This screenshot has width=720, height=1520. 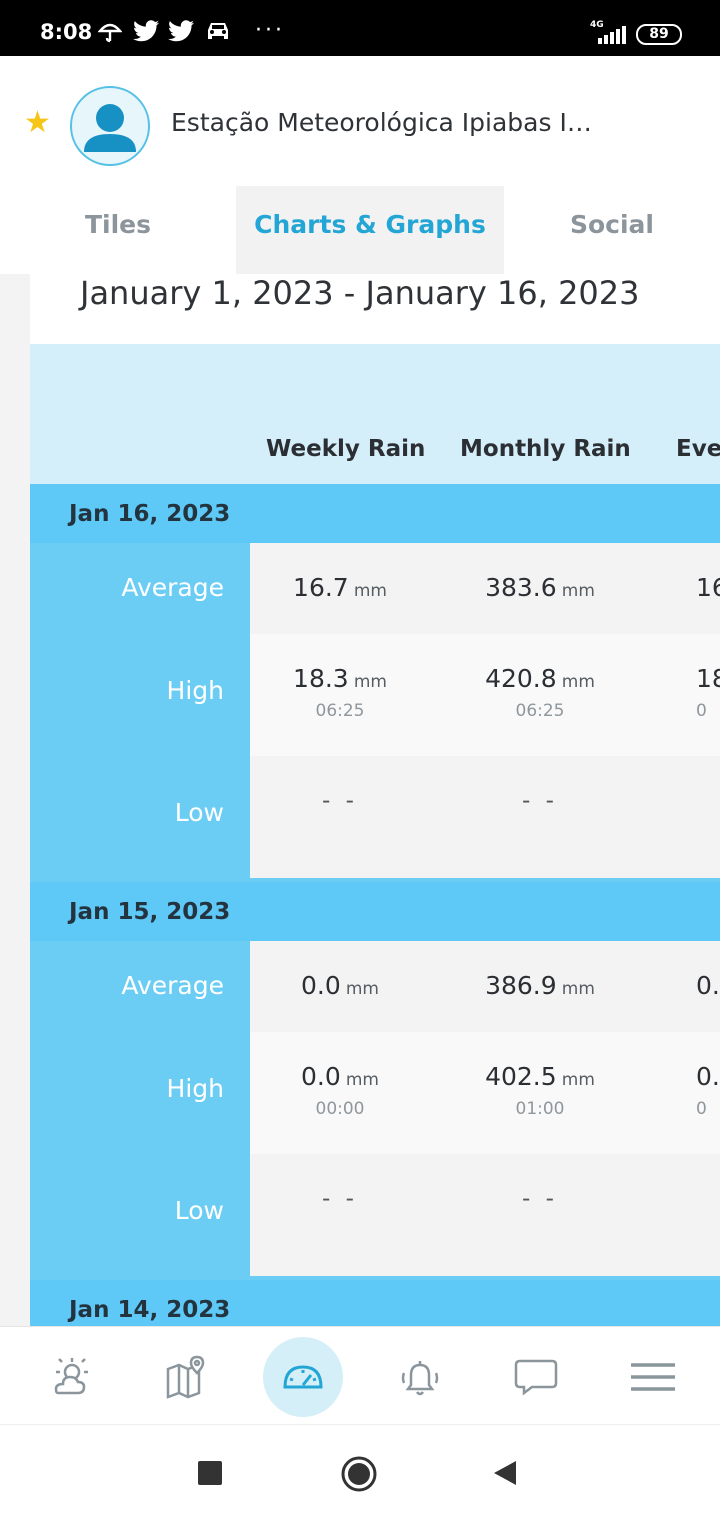 I want to click on bottom-nav, so click(x=360, y=1375).